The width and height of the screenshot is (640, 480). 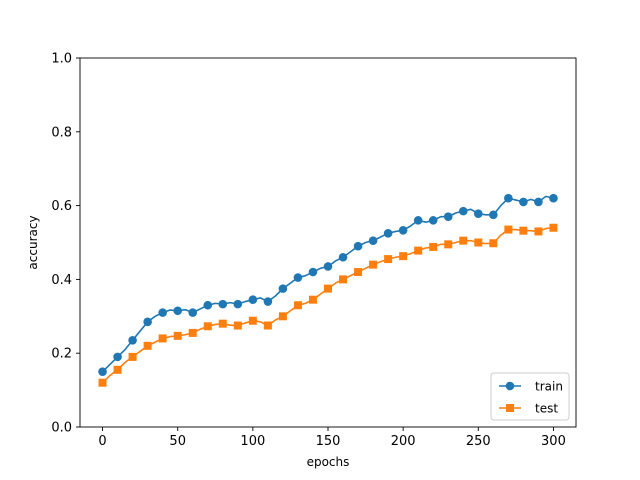 I want to click on y-tick-label: 0.2, so click(x=61, y=354).